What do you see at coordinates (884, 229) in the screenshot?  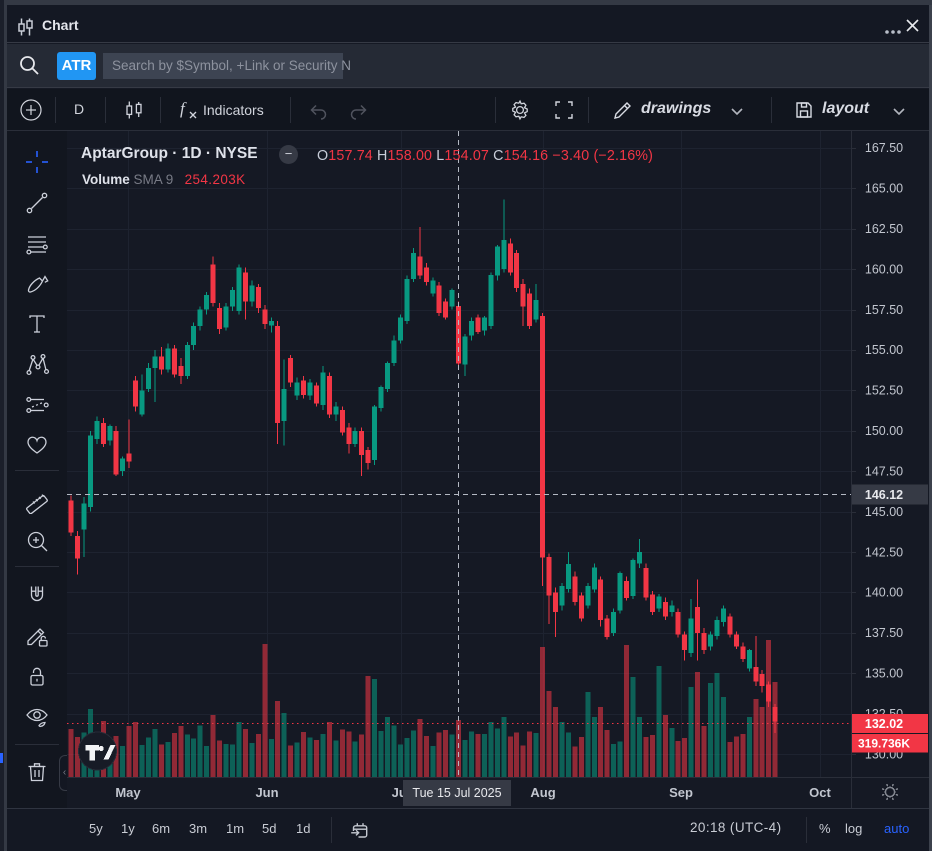 I see `svg-text: 162.50` at bounding box center [884, 229].